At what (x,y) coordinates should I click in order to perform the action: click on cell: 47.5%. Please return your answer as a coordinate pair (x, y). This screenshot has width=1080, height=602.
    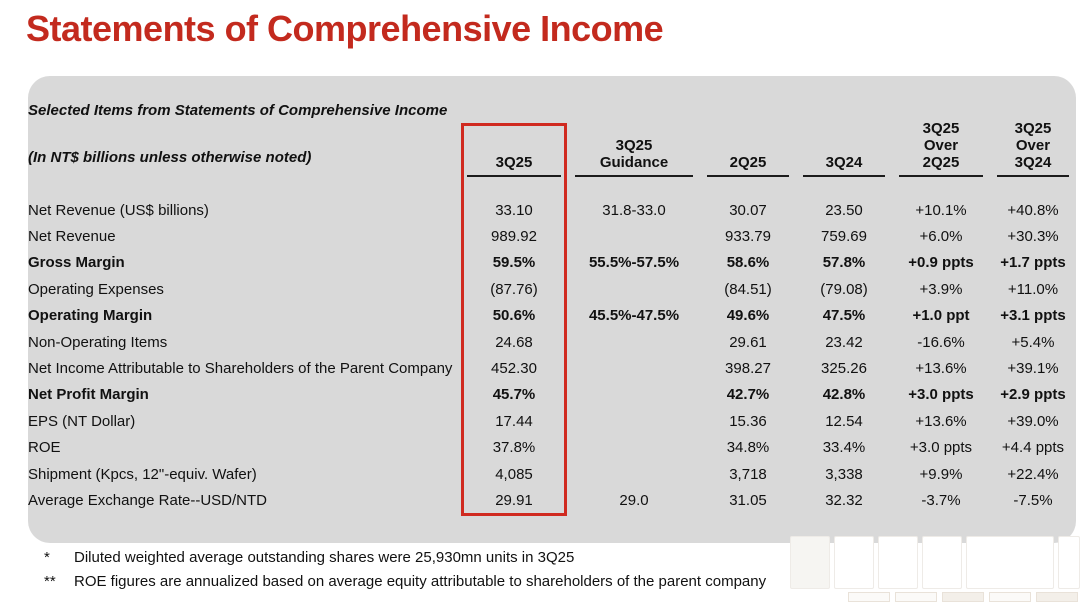
    Looking at the image, I should click on (844, 316).